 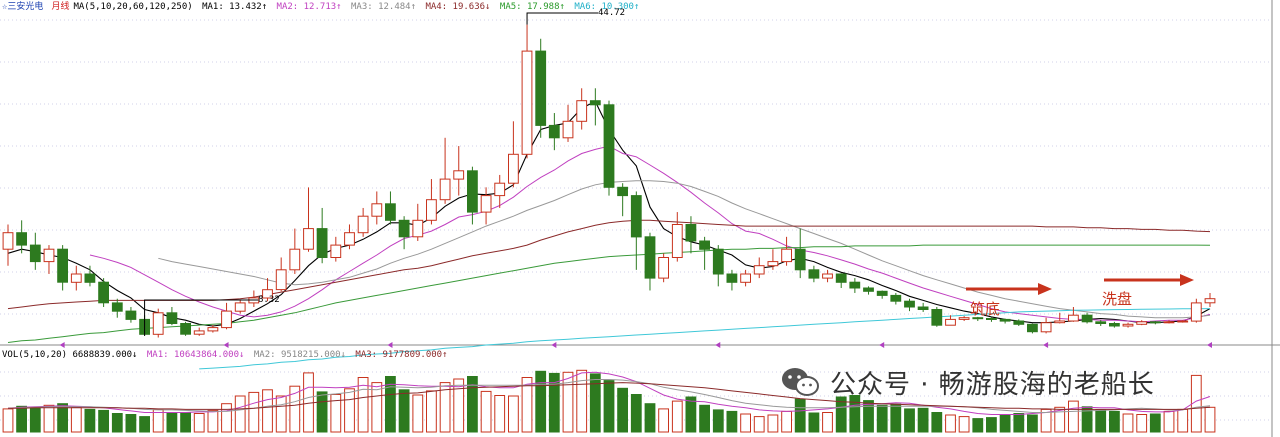 I want to click on vol-value: VOL(5,10,20) 6688839.000↓, so click(x=70, y=355).